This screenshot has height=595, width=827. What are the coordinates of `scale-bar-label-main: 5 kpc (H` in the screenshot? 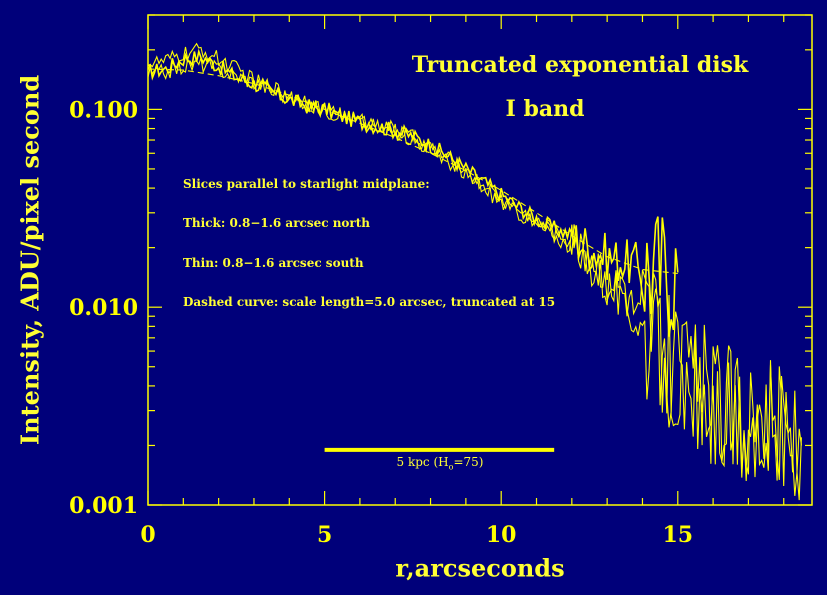 It's located at (422, 462).